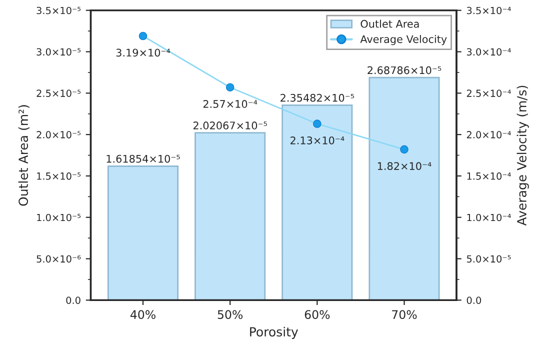  What do you see at coordinates (489, 218) in the screenshot?
I see `y2-tick-label: 1.0×10⁻⁴` at bounding box center [489, 218].